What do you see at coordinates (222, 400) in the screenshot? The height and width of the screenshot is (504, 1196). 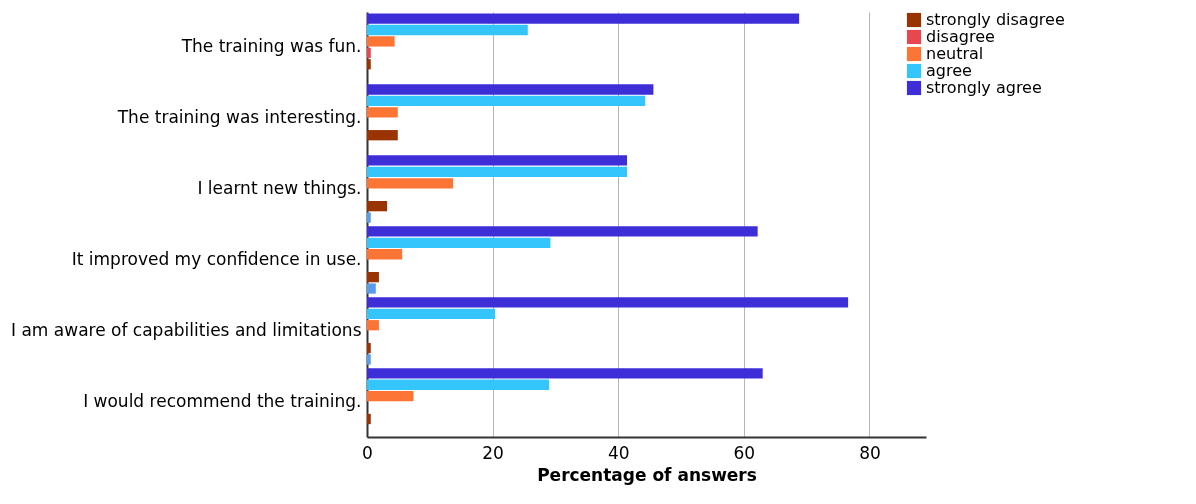 I see `y-tick-label: I would recommend the training.` at bounding box center [222, 400].